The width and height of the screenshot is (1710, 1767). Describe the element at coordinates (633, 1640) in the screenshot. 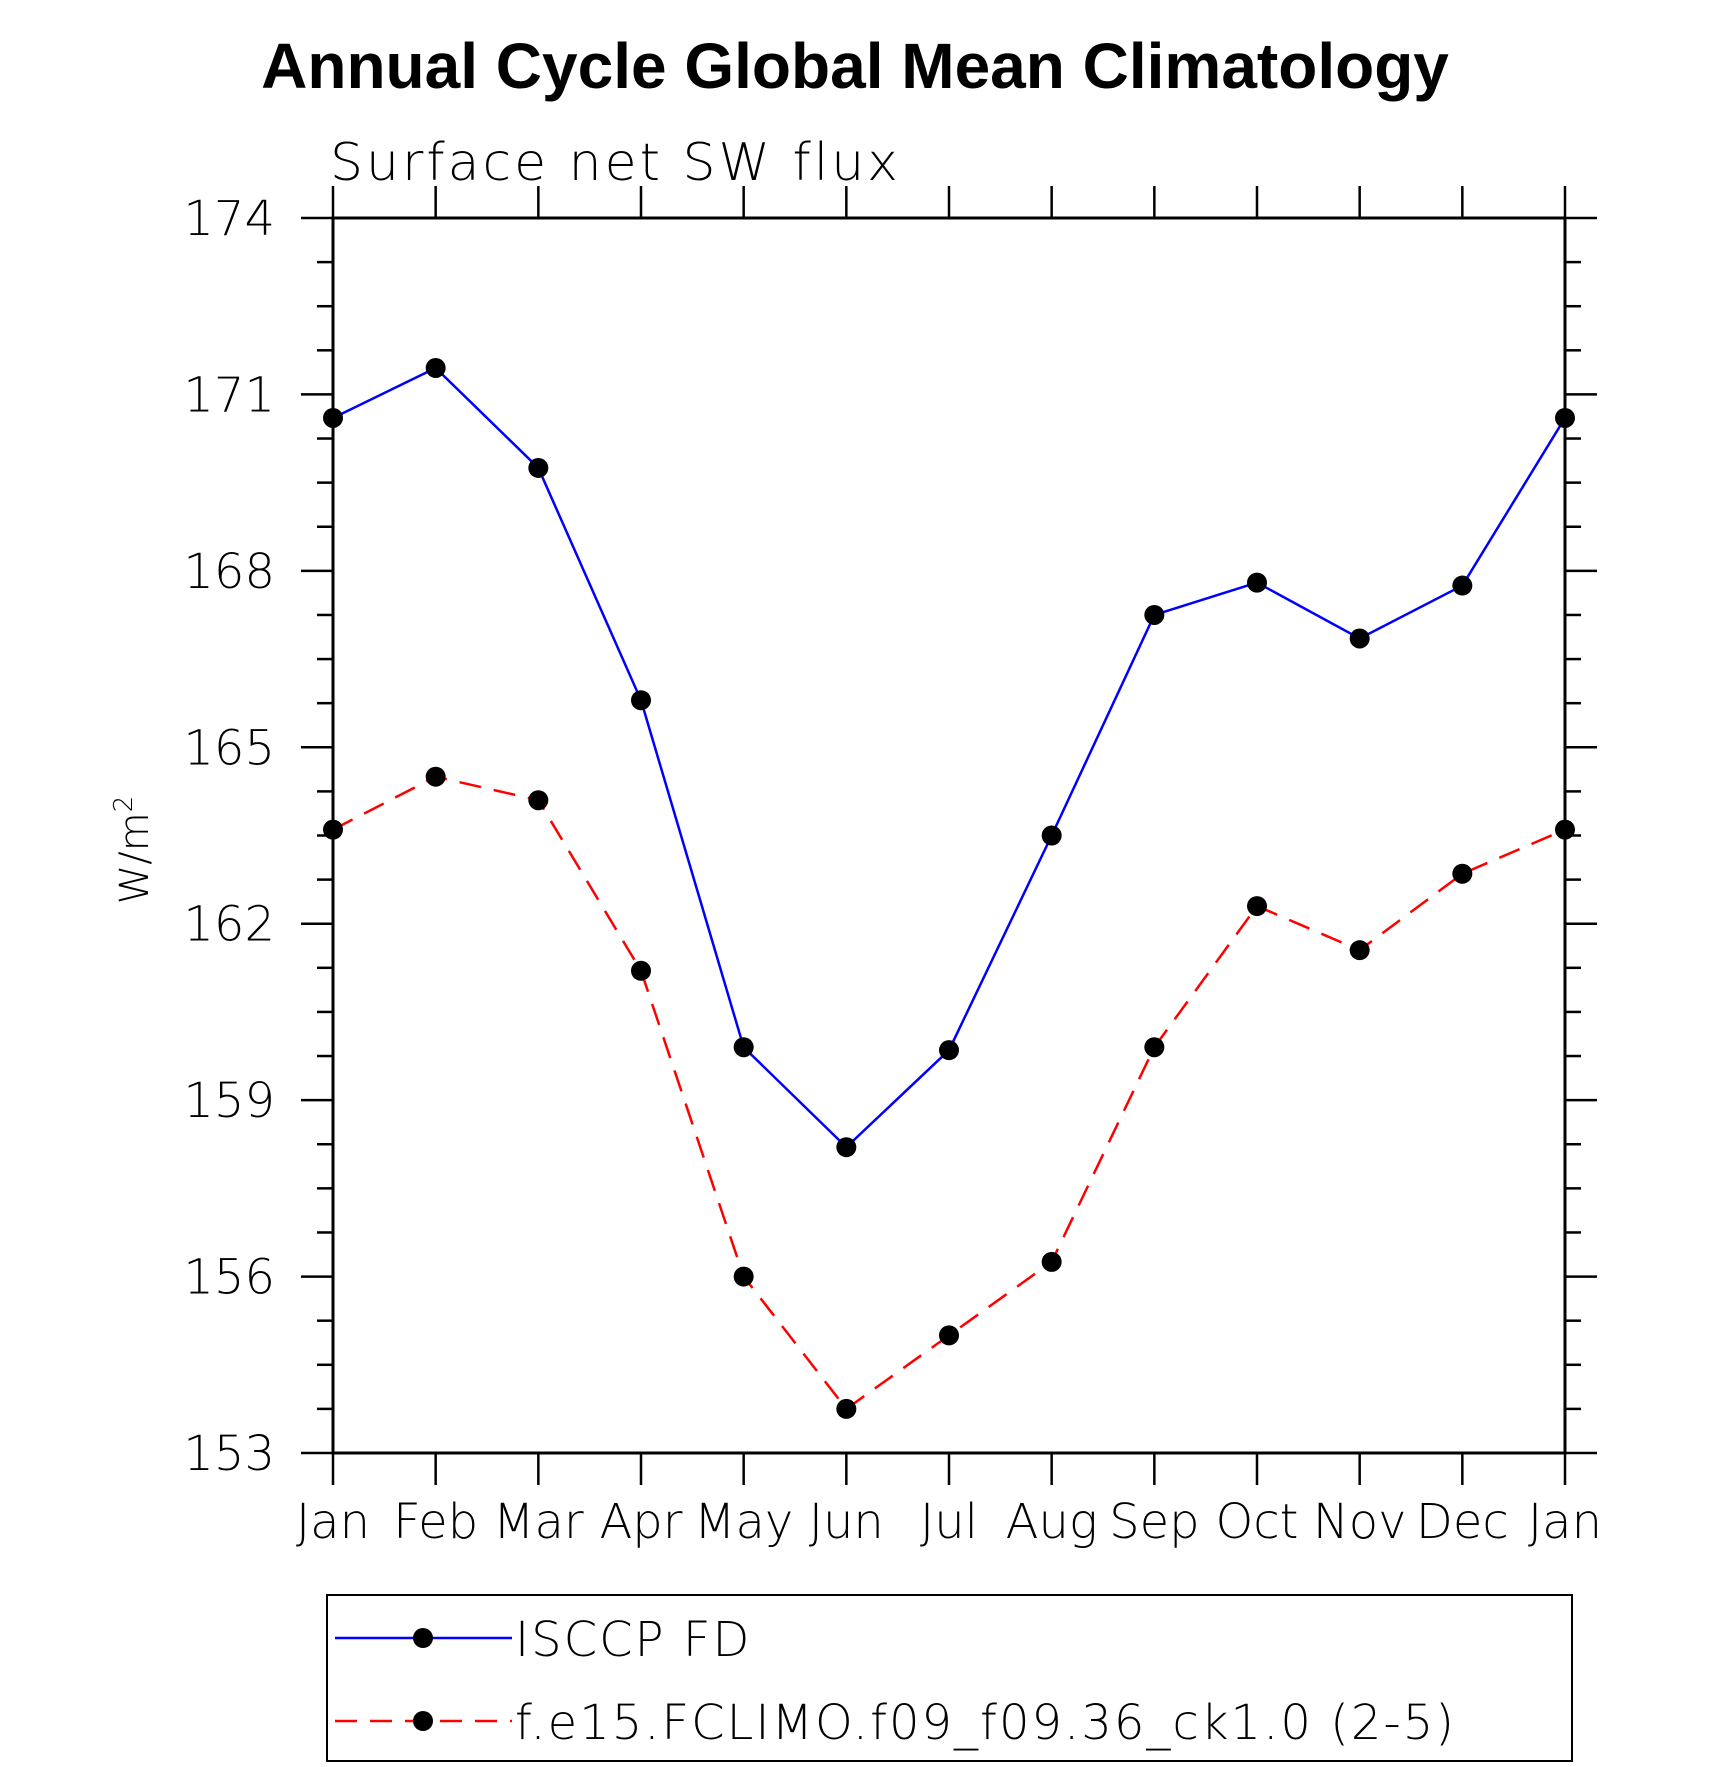

I see `legend-label: ISCCP FD` at that location.